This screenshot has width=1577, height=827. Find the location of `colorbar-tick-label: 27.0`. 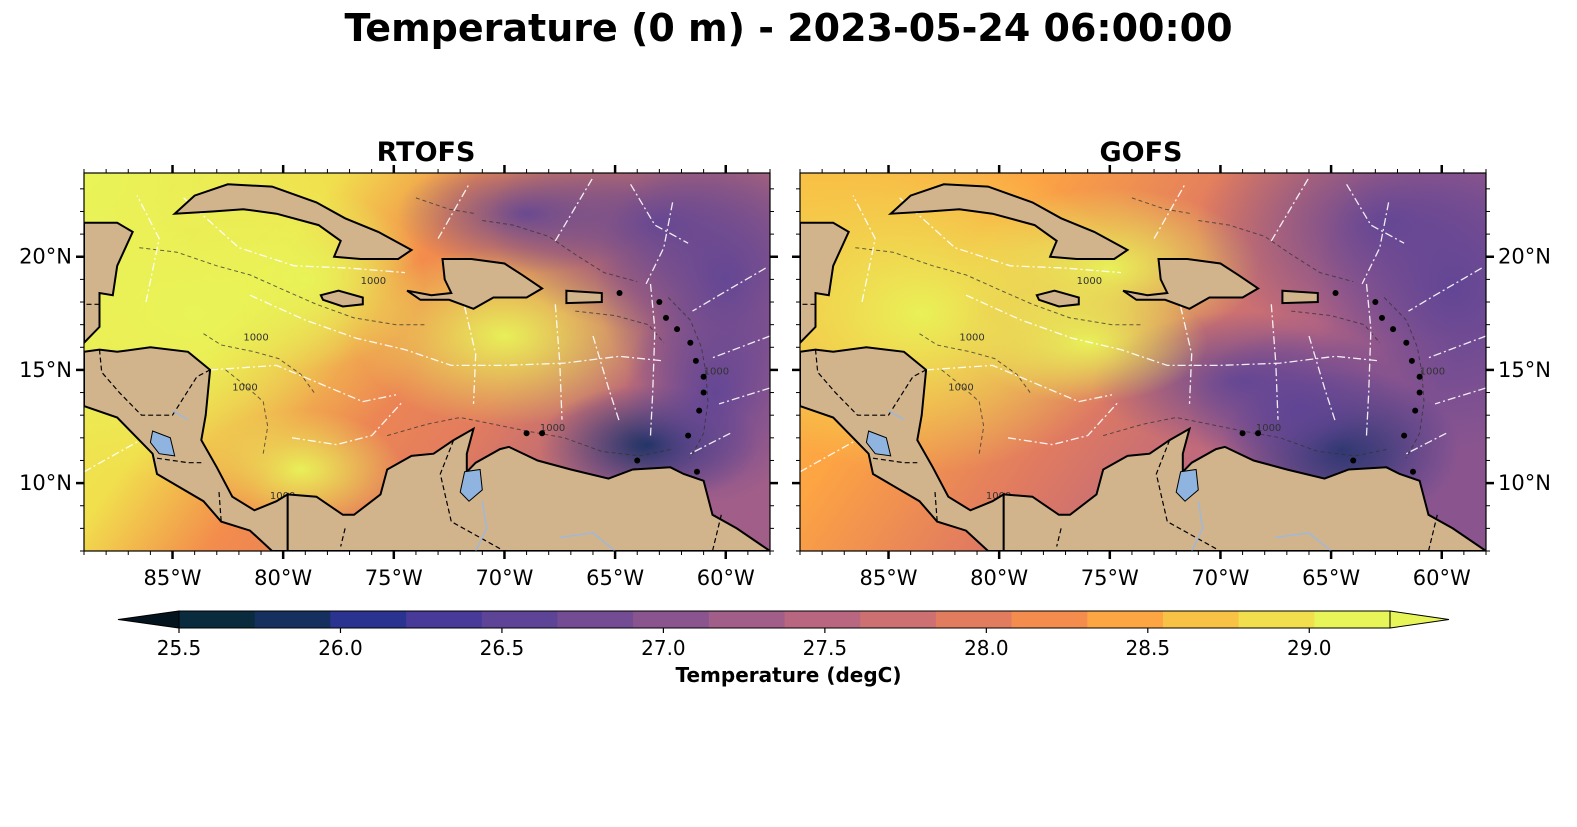

colorbar-tick-label: 27.0 is located at coordinates (663, 648).